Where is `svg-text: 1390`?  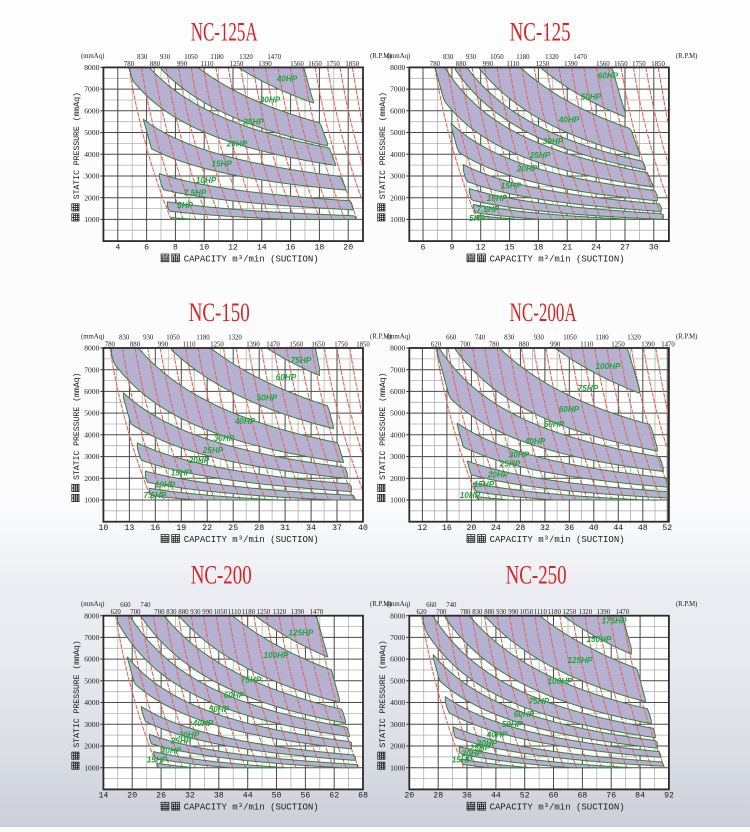 svg-text: 1390 is located at coordinates (571, 64).